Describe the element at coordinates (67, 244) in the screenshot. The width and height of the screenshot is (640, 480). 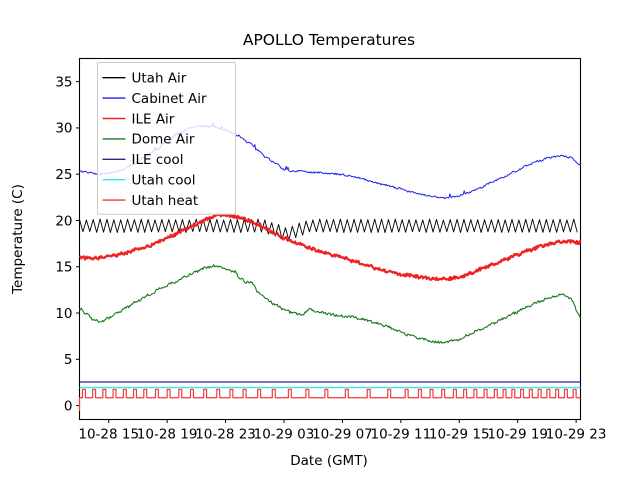
I see `y-axis-ticks: 0 5 10 15 20 25 30 35` at that location.